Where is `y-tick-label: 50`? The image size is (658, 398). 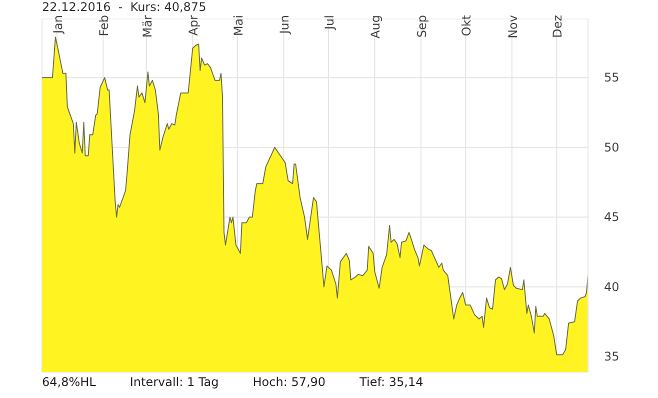 y-tick-label: 50 is located at coordinates (612, 147).